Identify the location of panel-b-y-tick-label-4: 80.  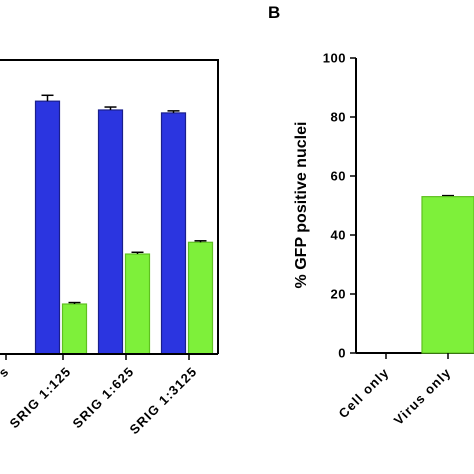
(338, 117).